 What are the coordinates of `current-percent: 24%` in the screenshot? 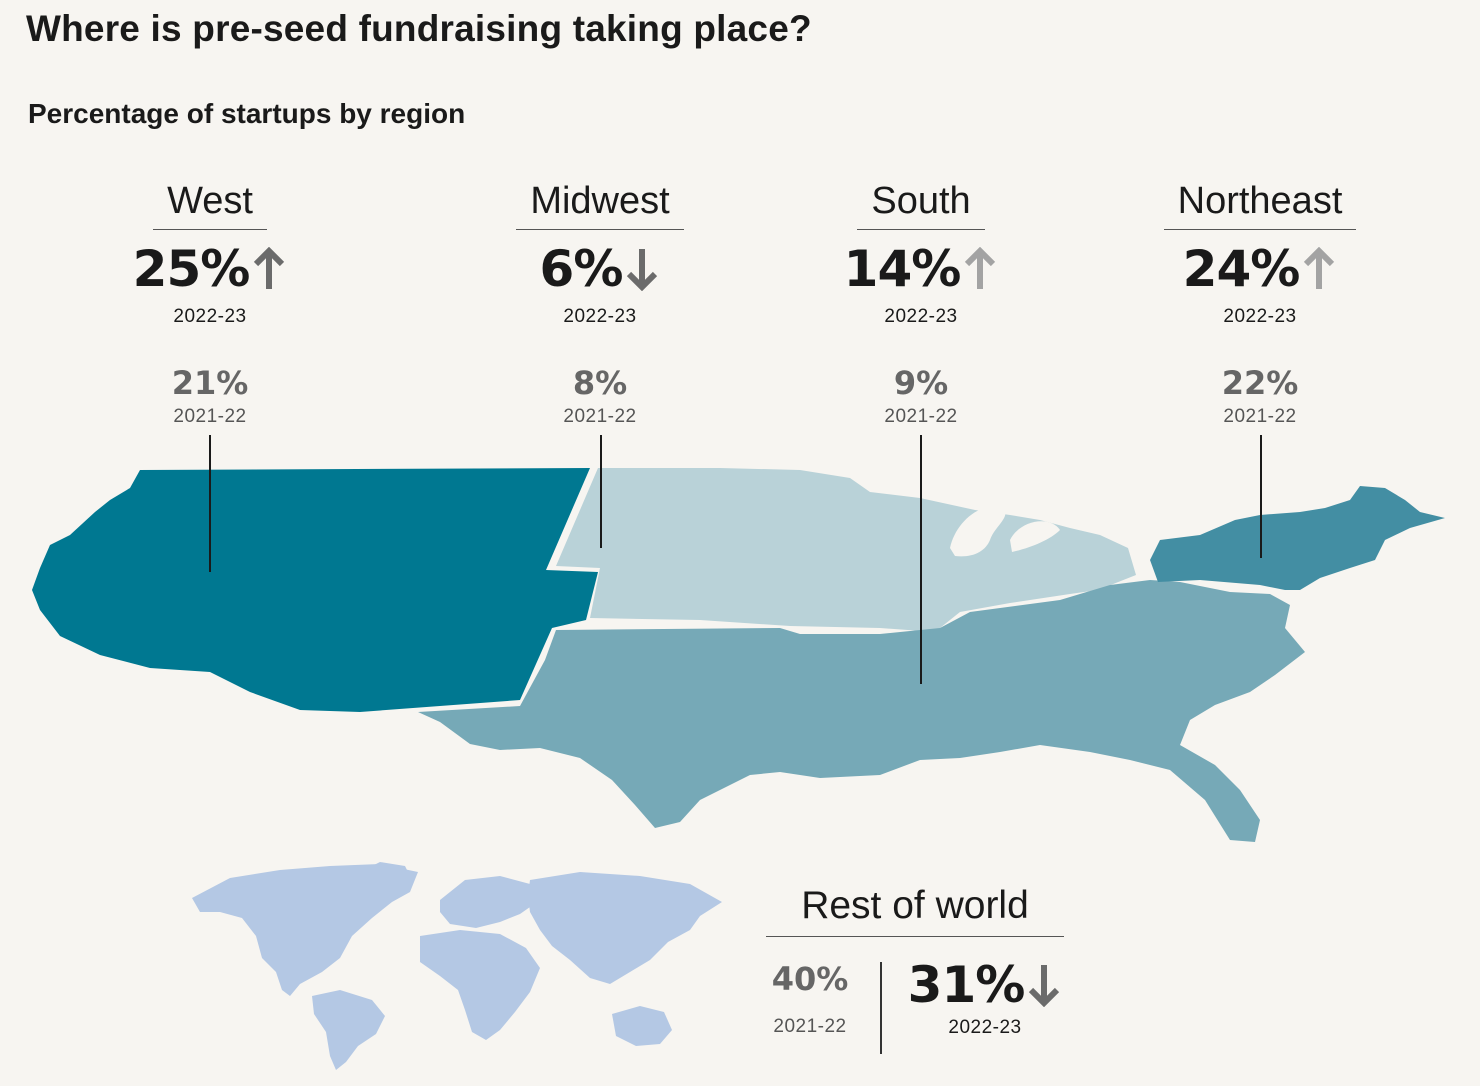 It's located at (1241, 269).